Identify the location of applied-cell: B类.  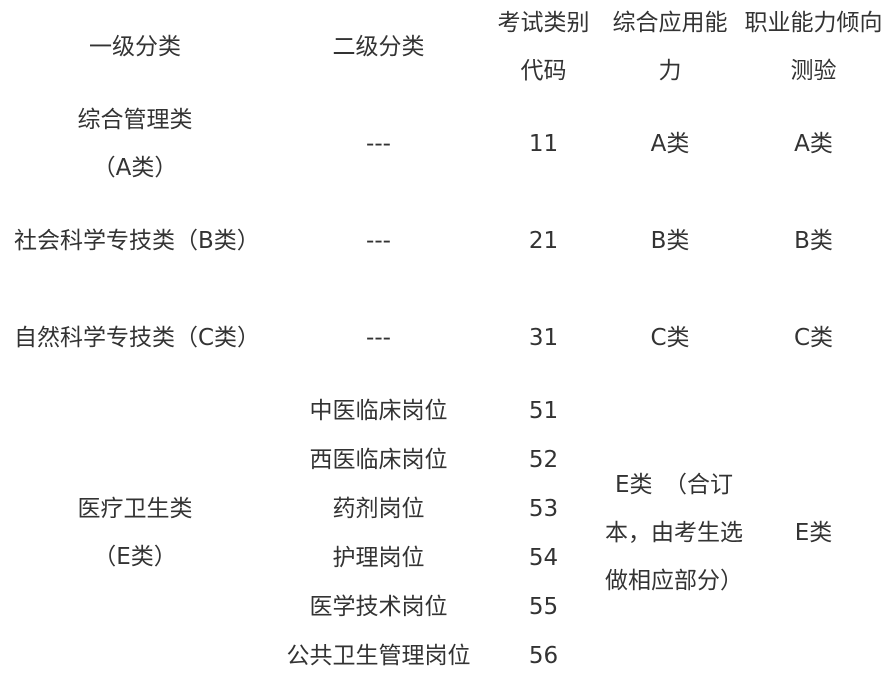
(670, 240).